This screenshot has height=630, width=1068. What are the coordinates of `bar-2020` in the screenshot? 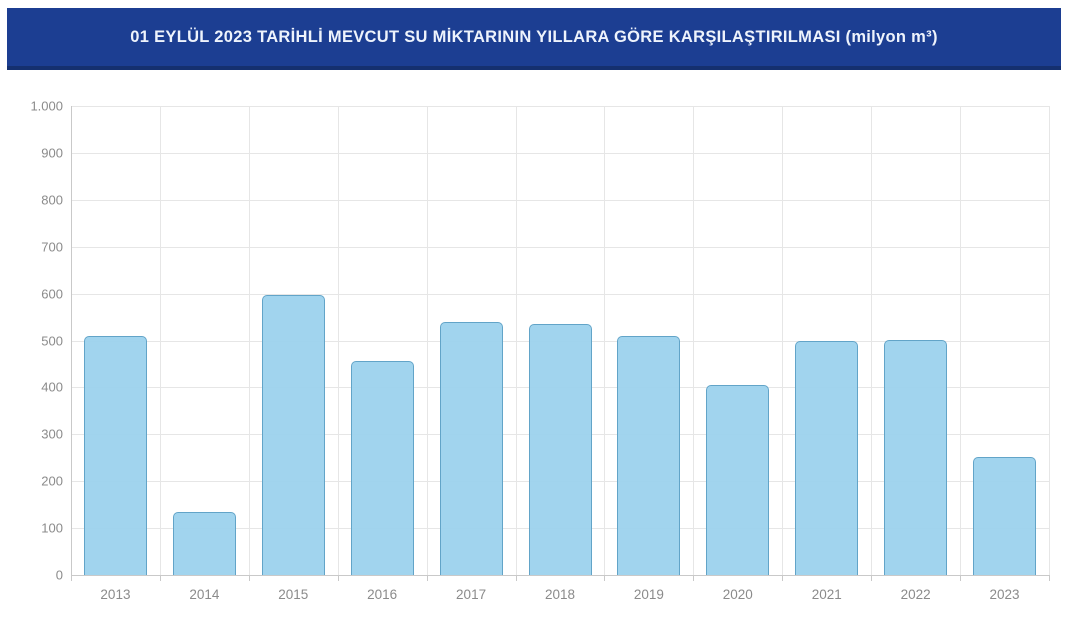 It's located at (738, 479).